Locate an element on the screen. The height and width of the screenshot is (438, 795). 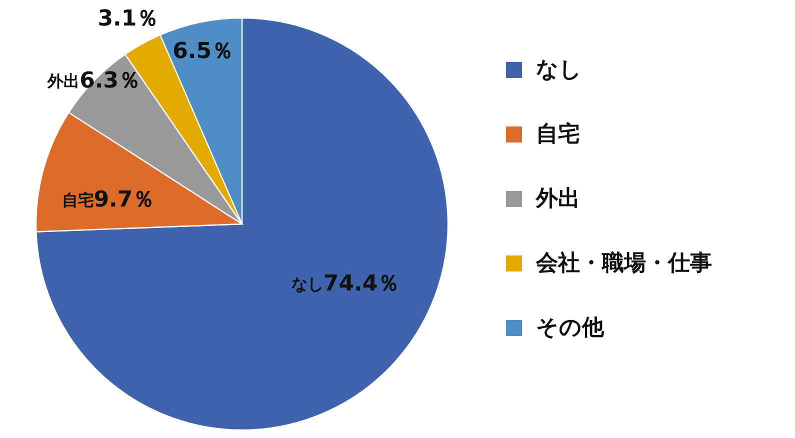
data-label: 自宅9.7％ is located at coordinates (108, 199).